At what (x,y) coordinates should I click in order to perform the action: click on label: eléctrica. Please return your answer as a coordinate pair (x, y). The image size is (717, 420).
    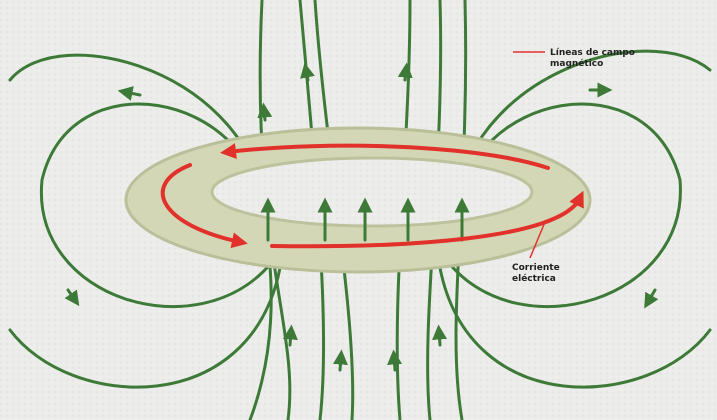
    Looking at the image, I should click on (534, 278).